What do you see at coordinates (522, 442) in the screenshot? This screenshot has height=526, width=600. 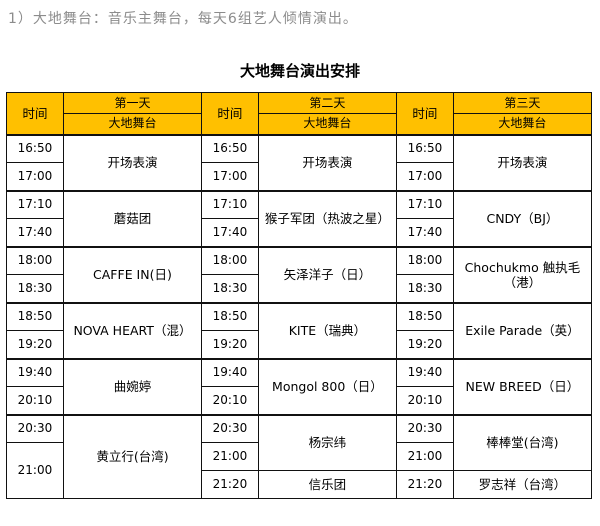 I see `act-cell: 棒棒堂(台湾)` at bounding box center [522, 442].